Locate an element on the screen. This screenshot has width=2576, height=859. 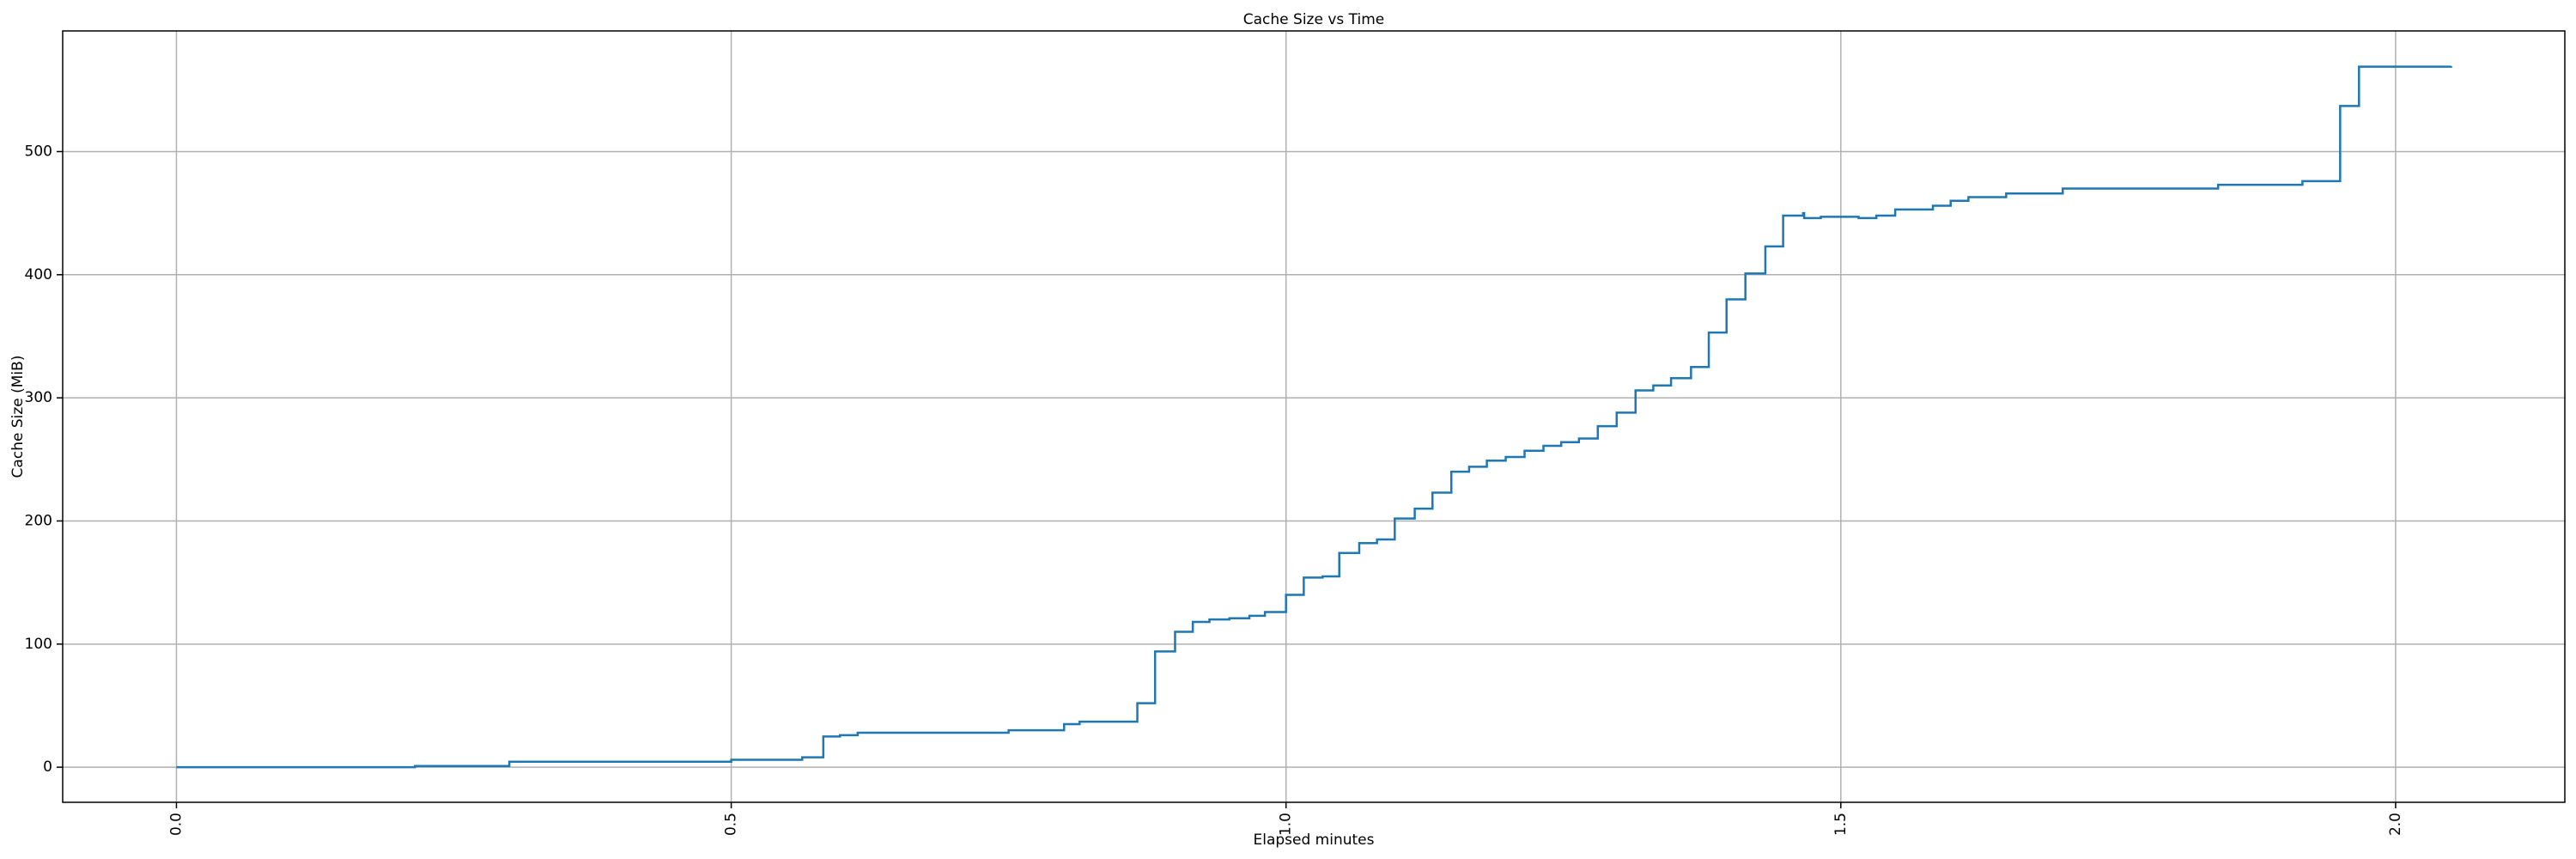
x-tick-label: 1.5 is located at coordinates (1841, 824).